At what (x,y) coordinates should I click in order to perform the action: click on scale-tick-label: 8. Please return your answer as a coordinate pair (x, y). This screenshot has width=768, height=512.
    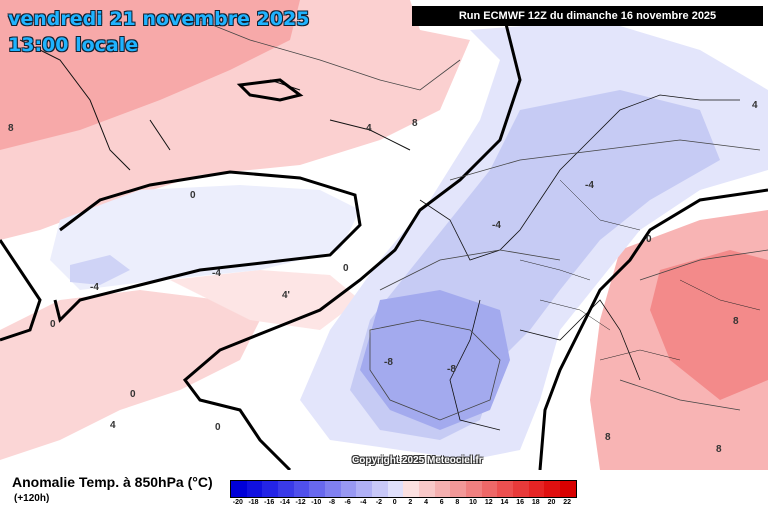
    Looking at the image, I should click on (457, 502).